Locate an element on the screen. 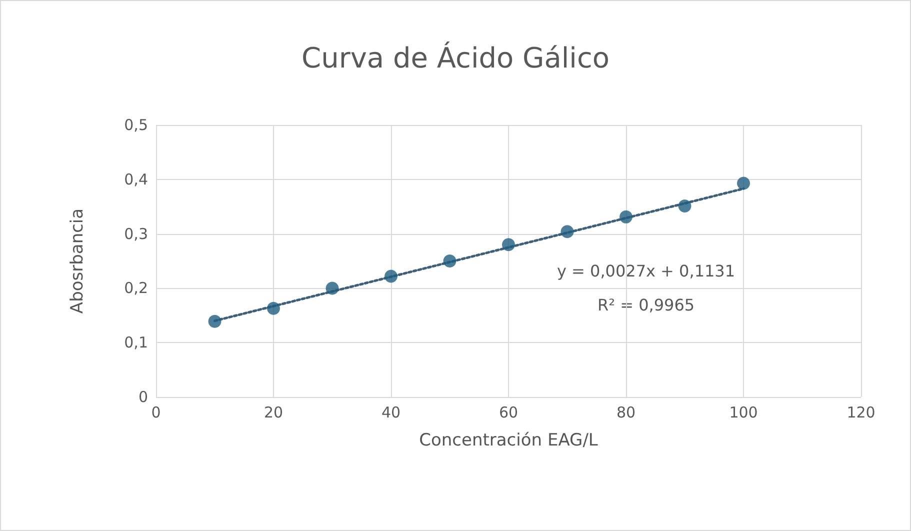 The width and height of the screenshot is (911, 531). y-tick-label: 0,3 is located at coordinates (136, 233).